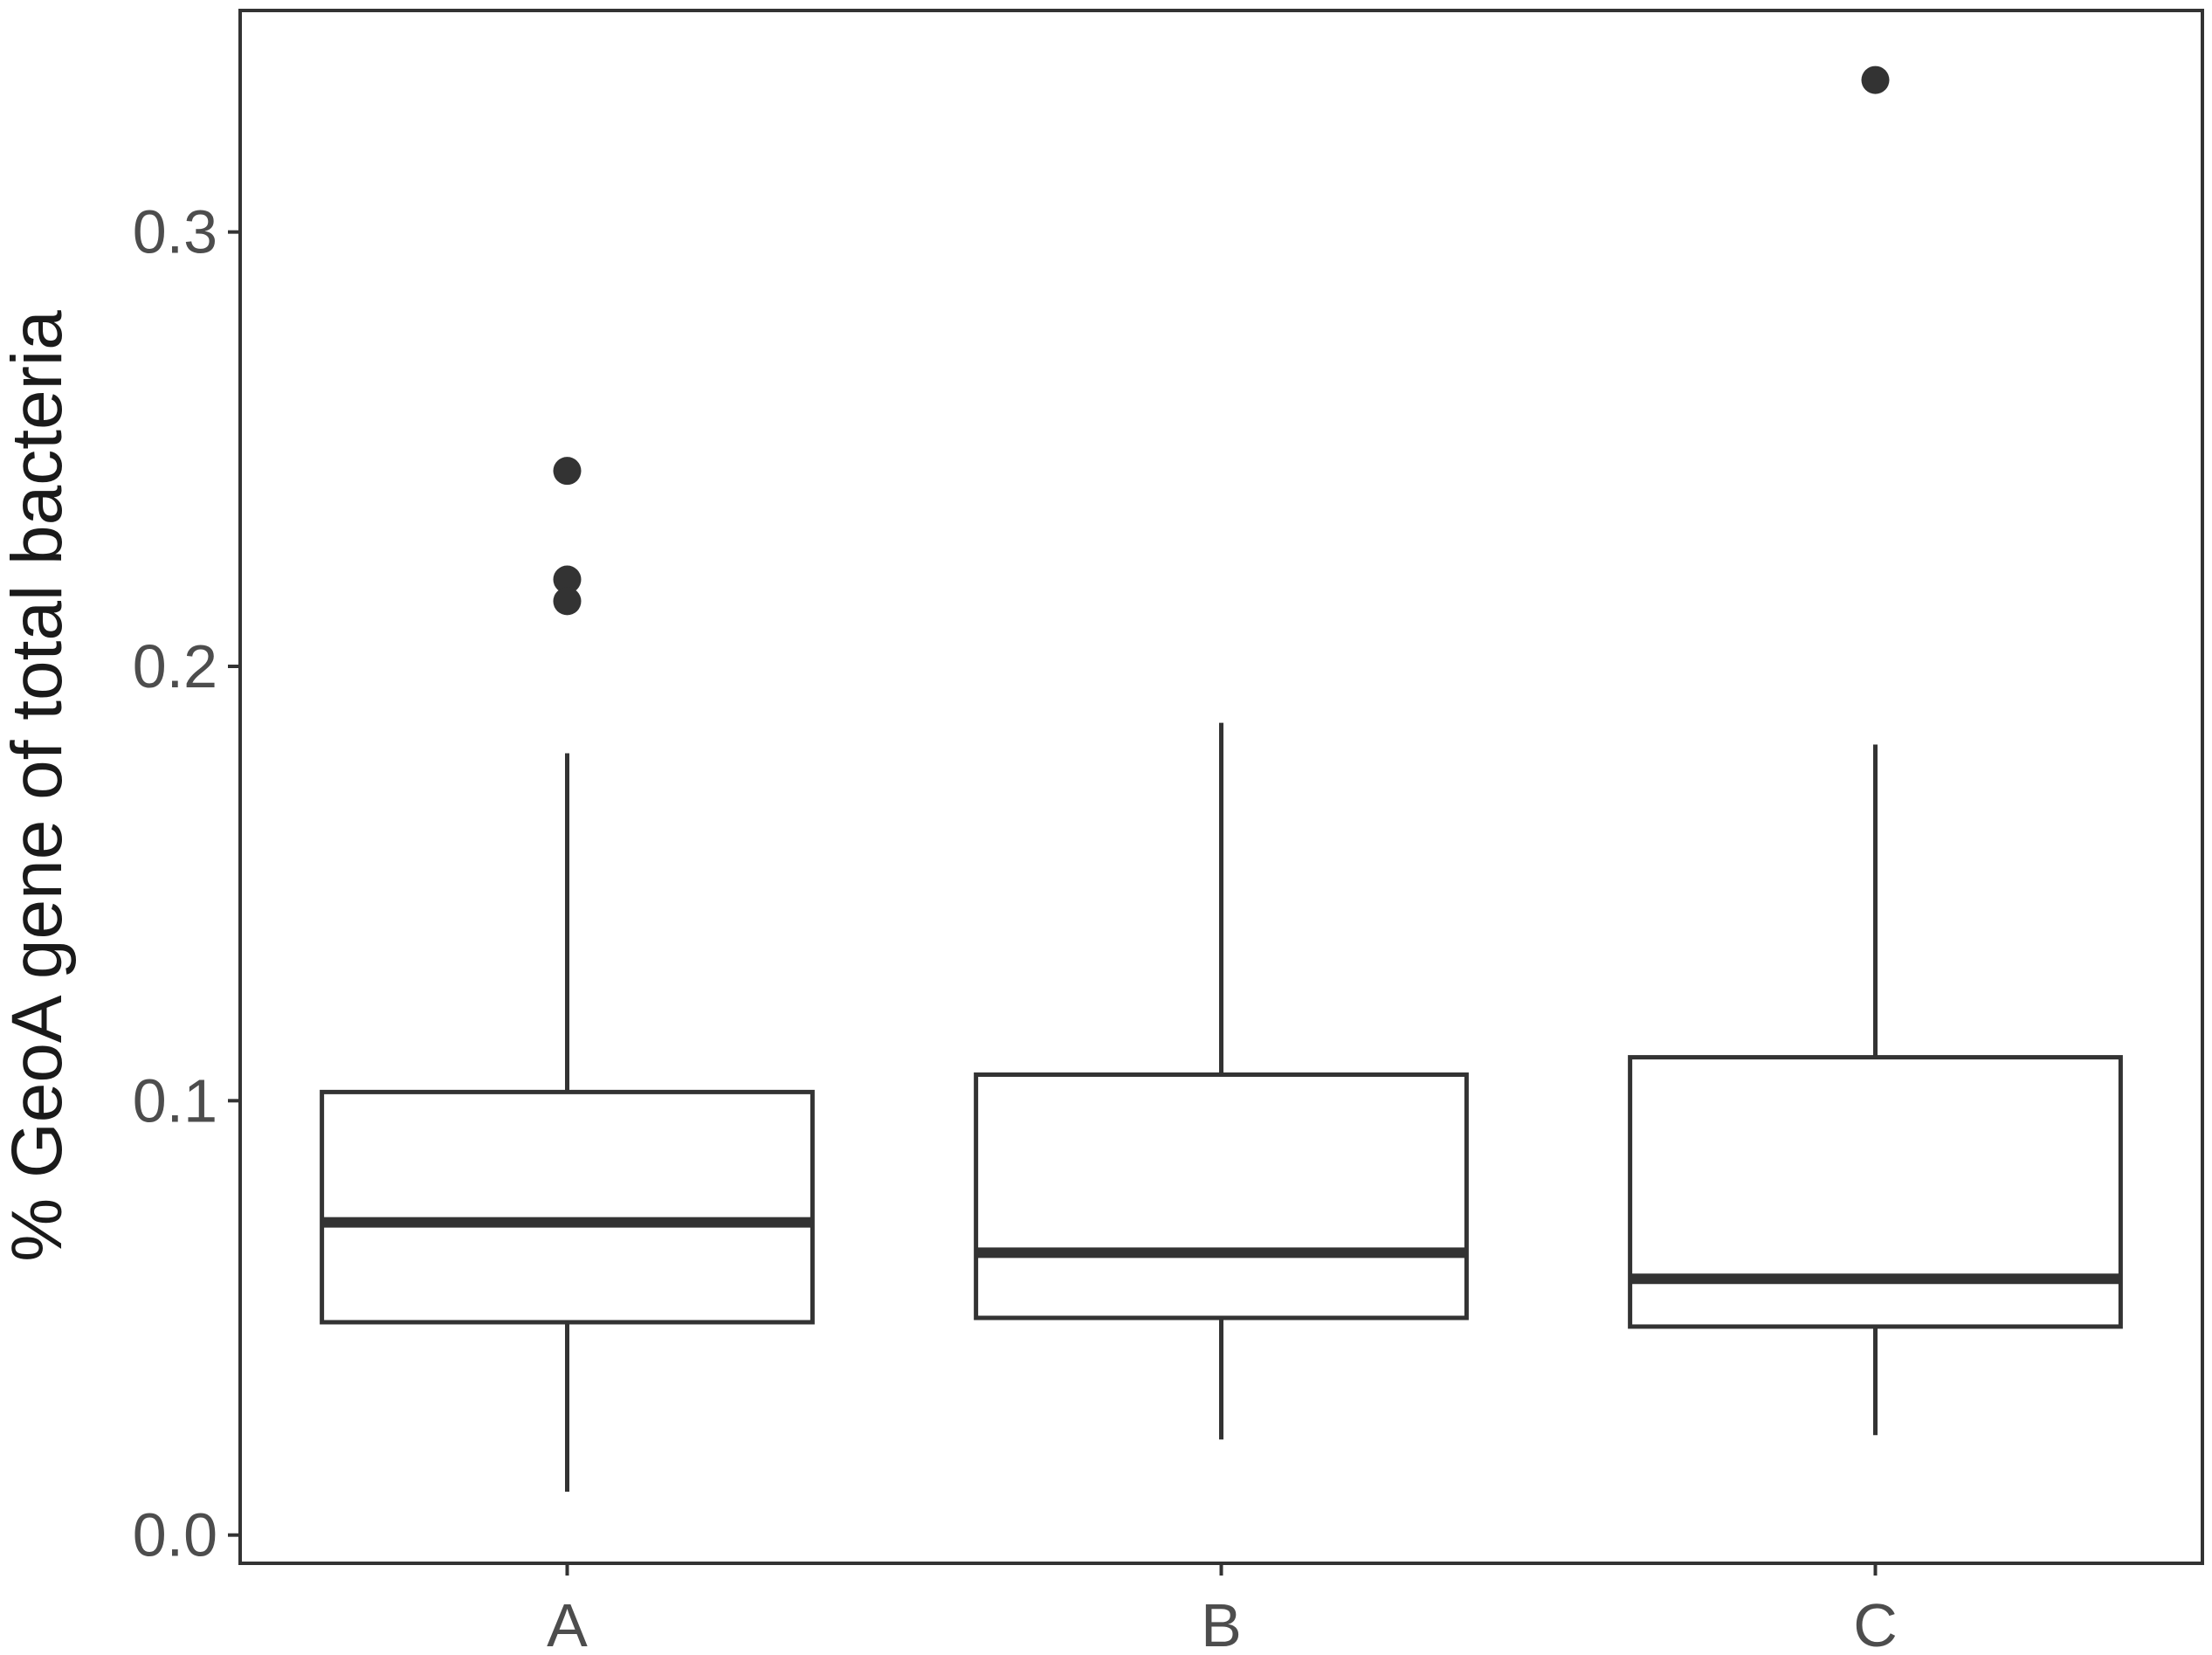 This screenshot has width=2212, height=1655. What do you see at coordinates (175, 1535) in the screenshot?
I see `y-tick-label: 0.0` at bounding box center [175, 1535].